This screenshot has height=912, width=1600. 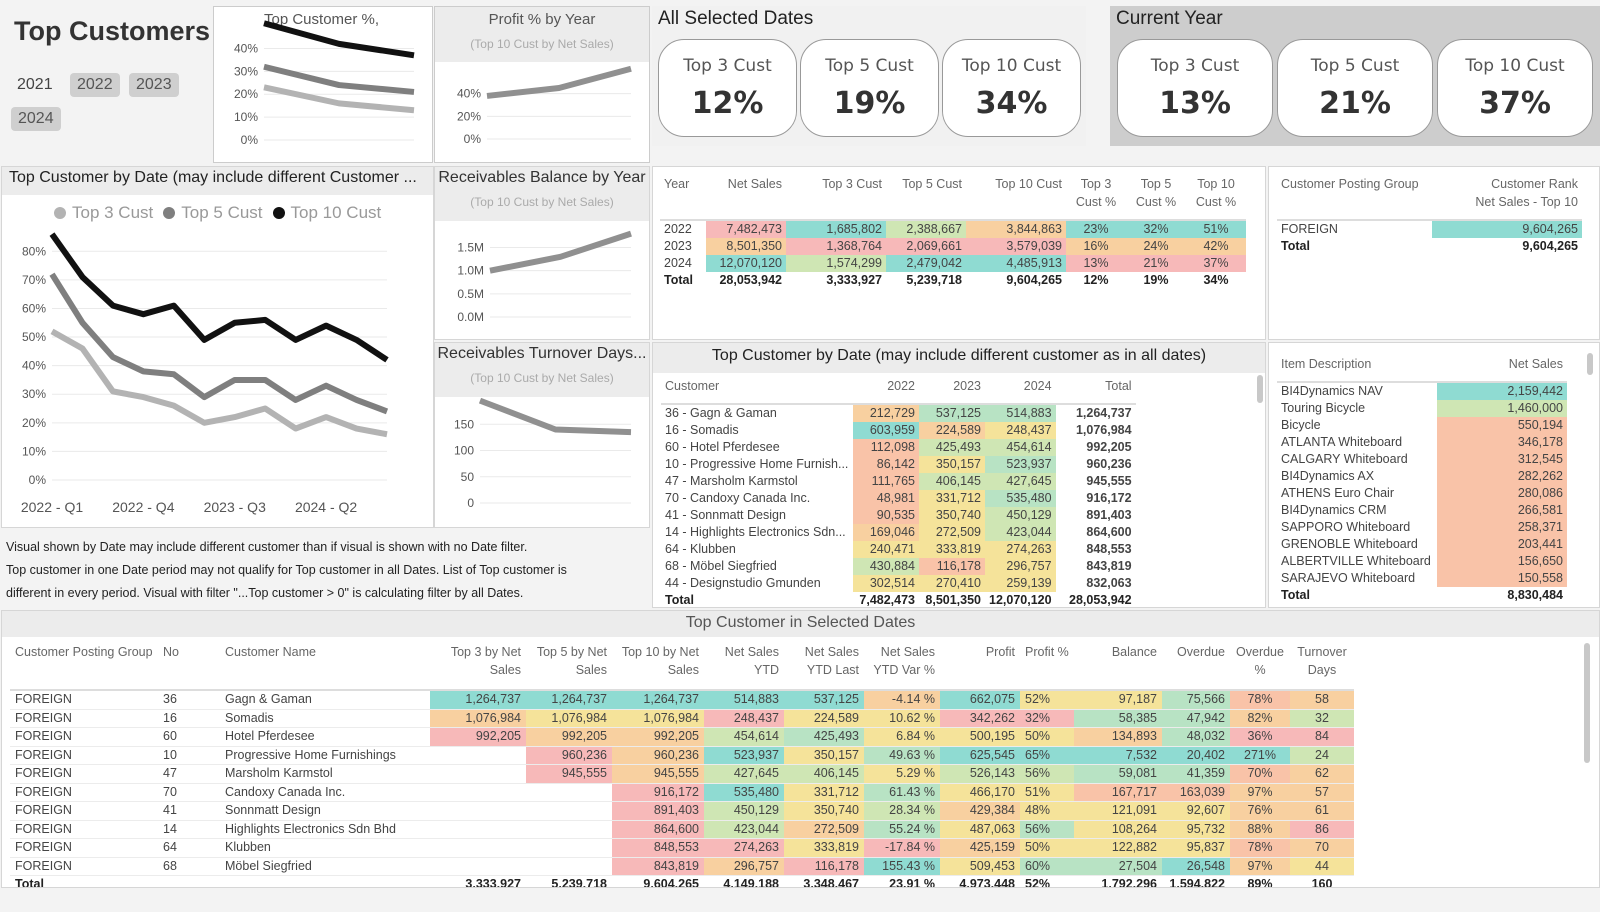 I want to click on column-header: Top 10 Cust, so click(x=1028, y=184).